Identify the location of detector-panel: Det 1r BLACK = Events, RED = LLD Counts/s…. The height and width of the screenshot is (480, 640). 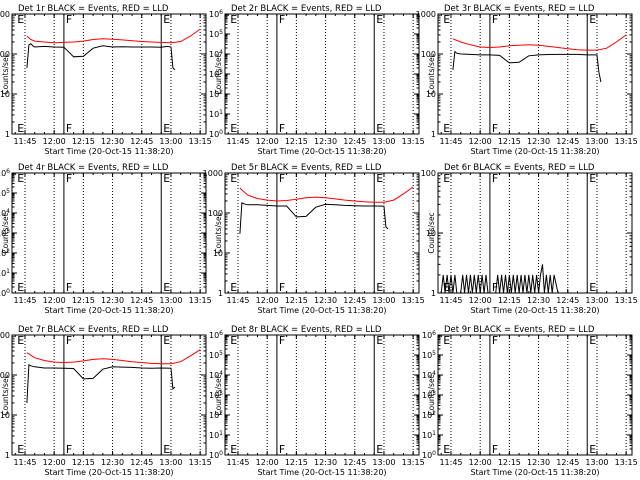
(106, 80).